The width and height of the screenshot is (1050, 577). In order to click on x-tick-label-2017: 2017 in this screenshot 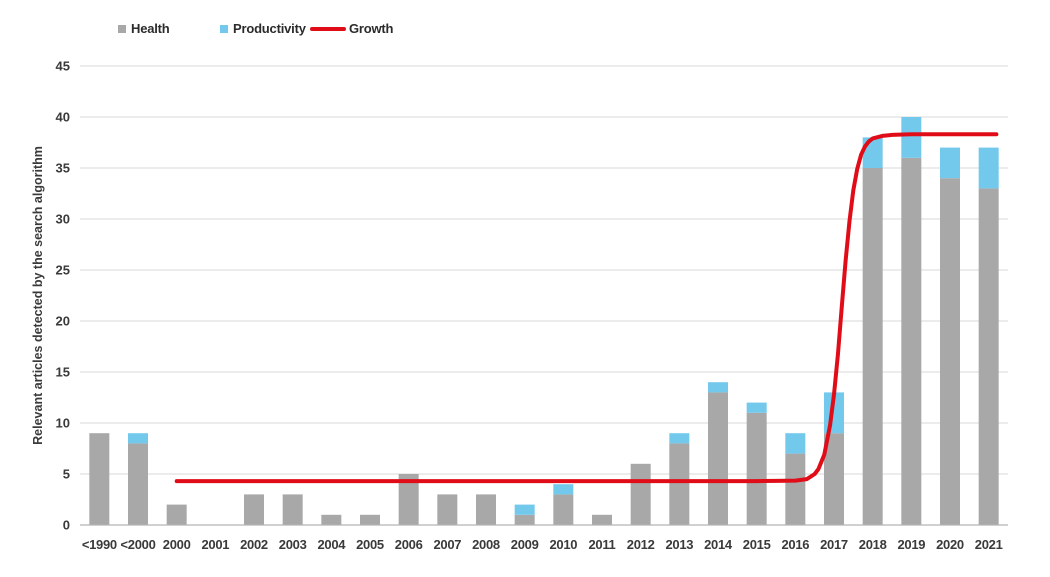, I will do `click(834, 544)`.